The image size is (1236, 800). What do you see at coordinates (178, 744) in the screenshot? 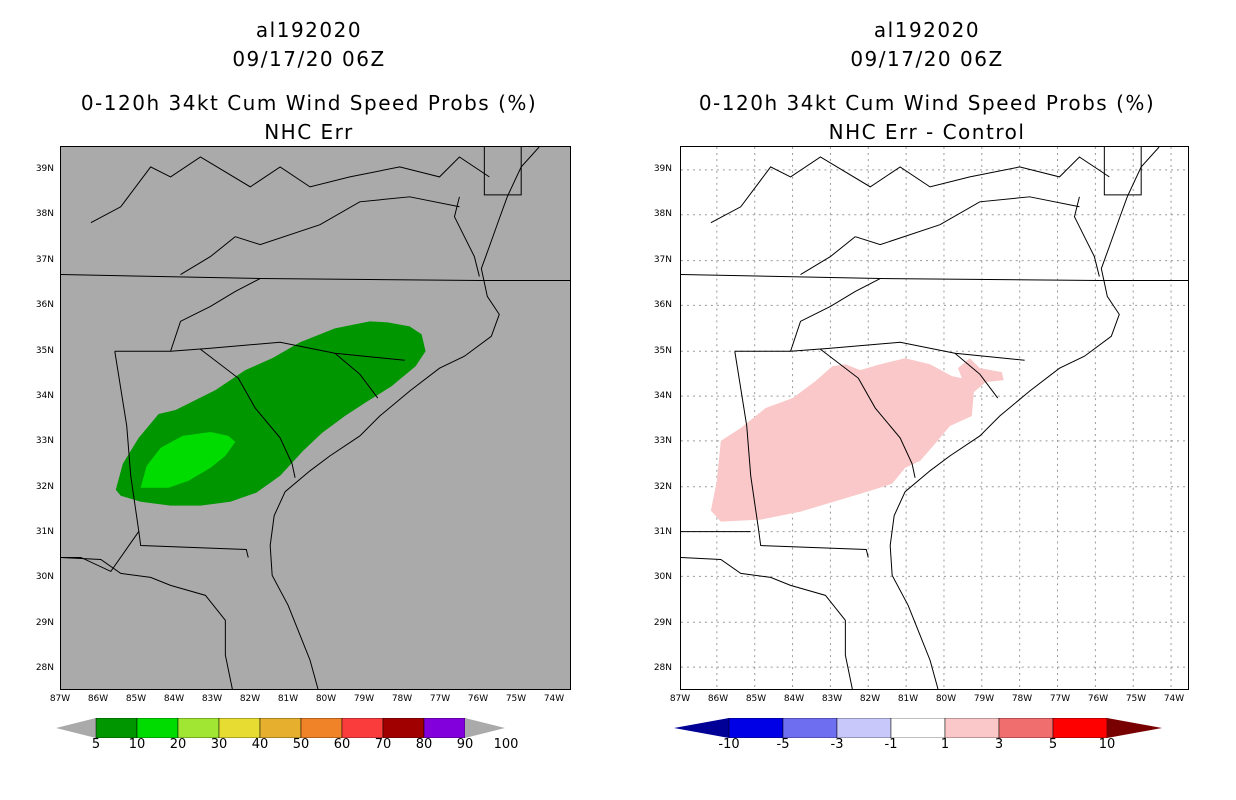
I see `colorbar-label: 20` at bounding box center [178, 744].